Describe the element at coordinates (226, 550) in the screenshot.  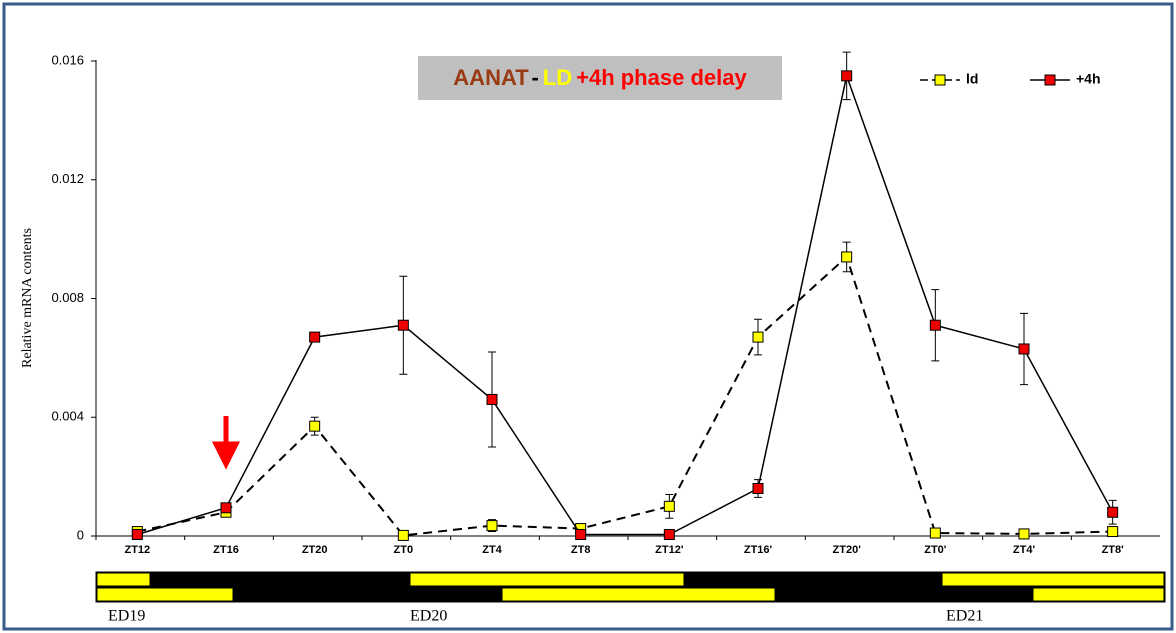
I see `x-tick-label: ZT16` at that location.